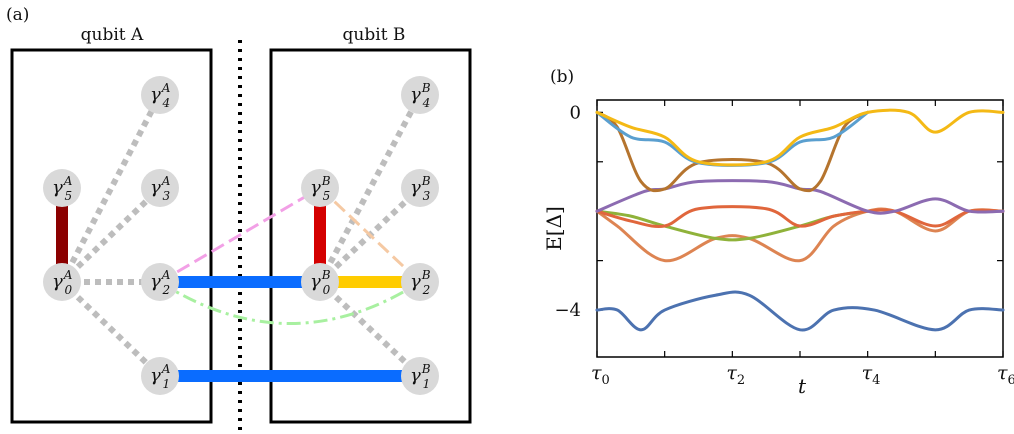 The image size is (1014, 434). I want to click on node-gamma-b0: γB 0, so click(320, 282).